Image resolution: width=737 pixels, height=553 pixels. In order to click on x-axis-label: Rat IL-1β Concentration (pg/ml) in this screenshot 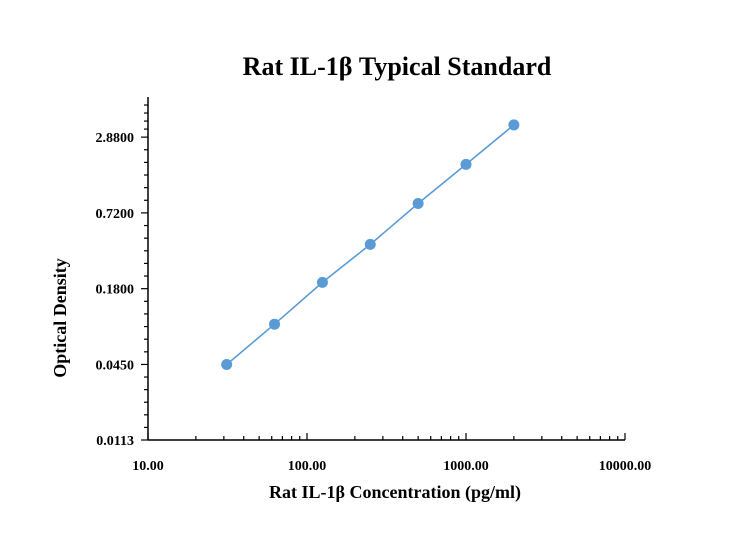, I will do `click(395, 492)`.